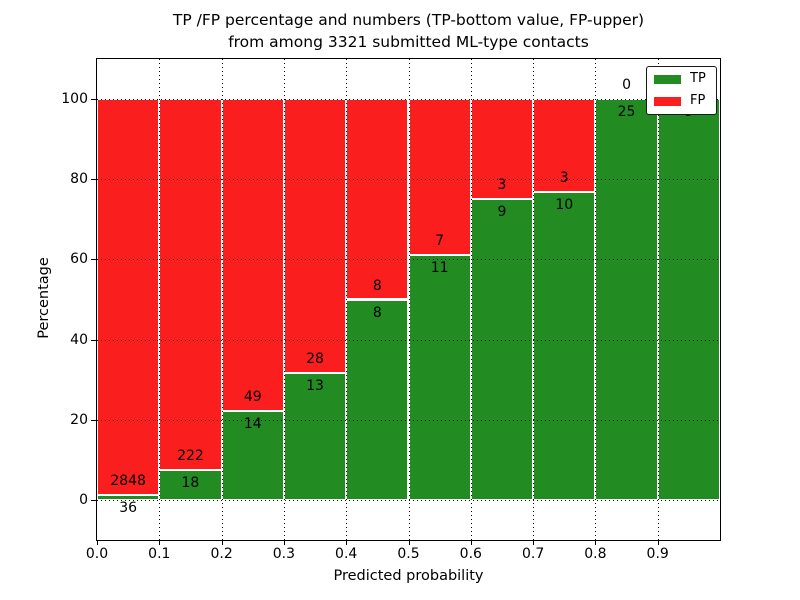 This screenshot has height=600, width=800. I want to click on y-tick-label: 20, so click(79, 419).